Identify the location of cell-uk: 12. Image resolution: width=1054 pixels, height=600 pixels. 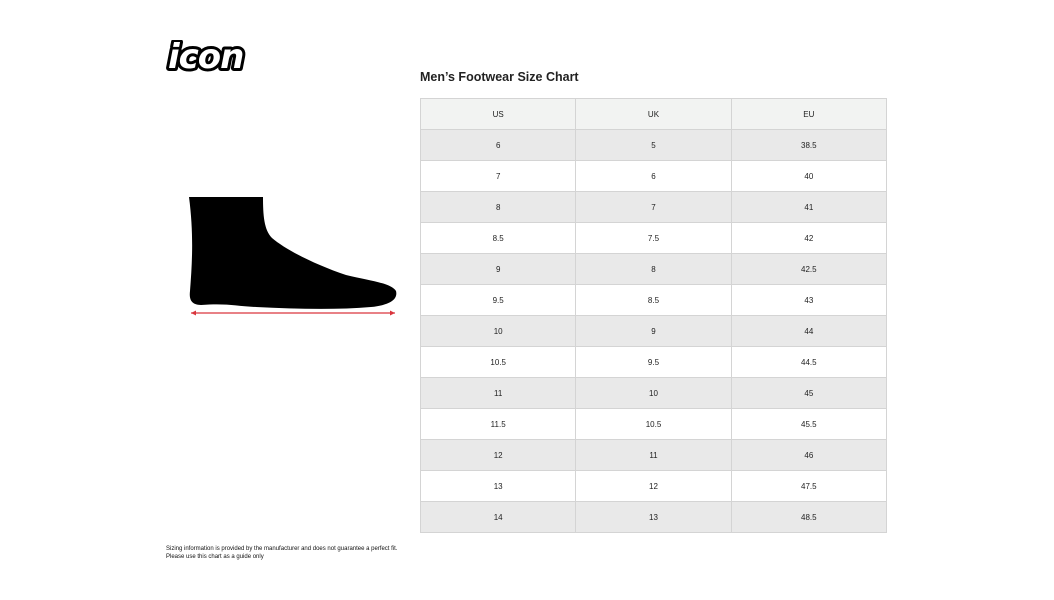
(653, 486).